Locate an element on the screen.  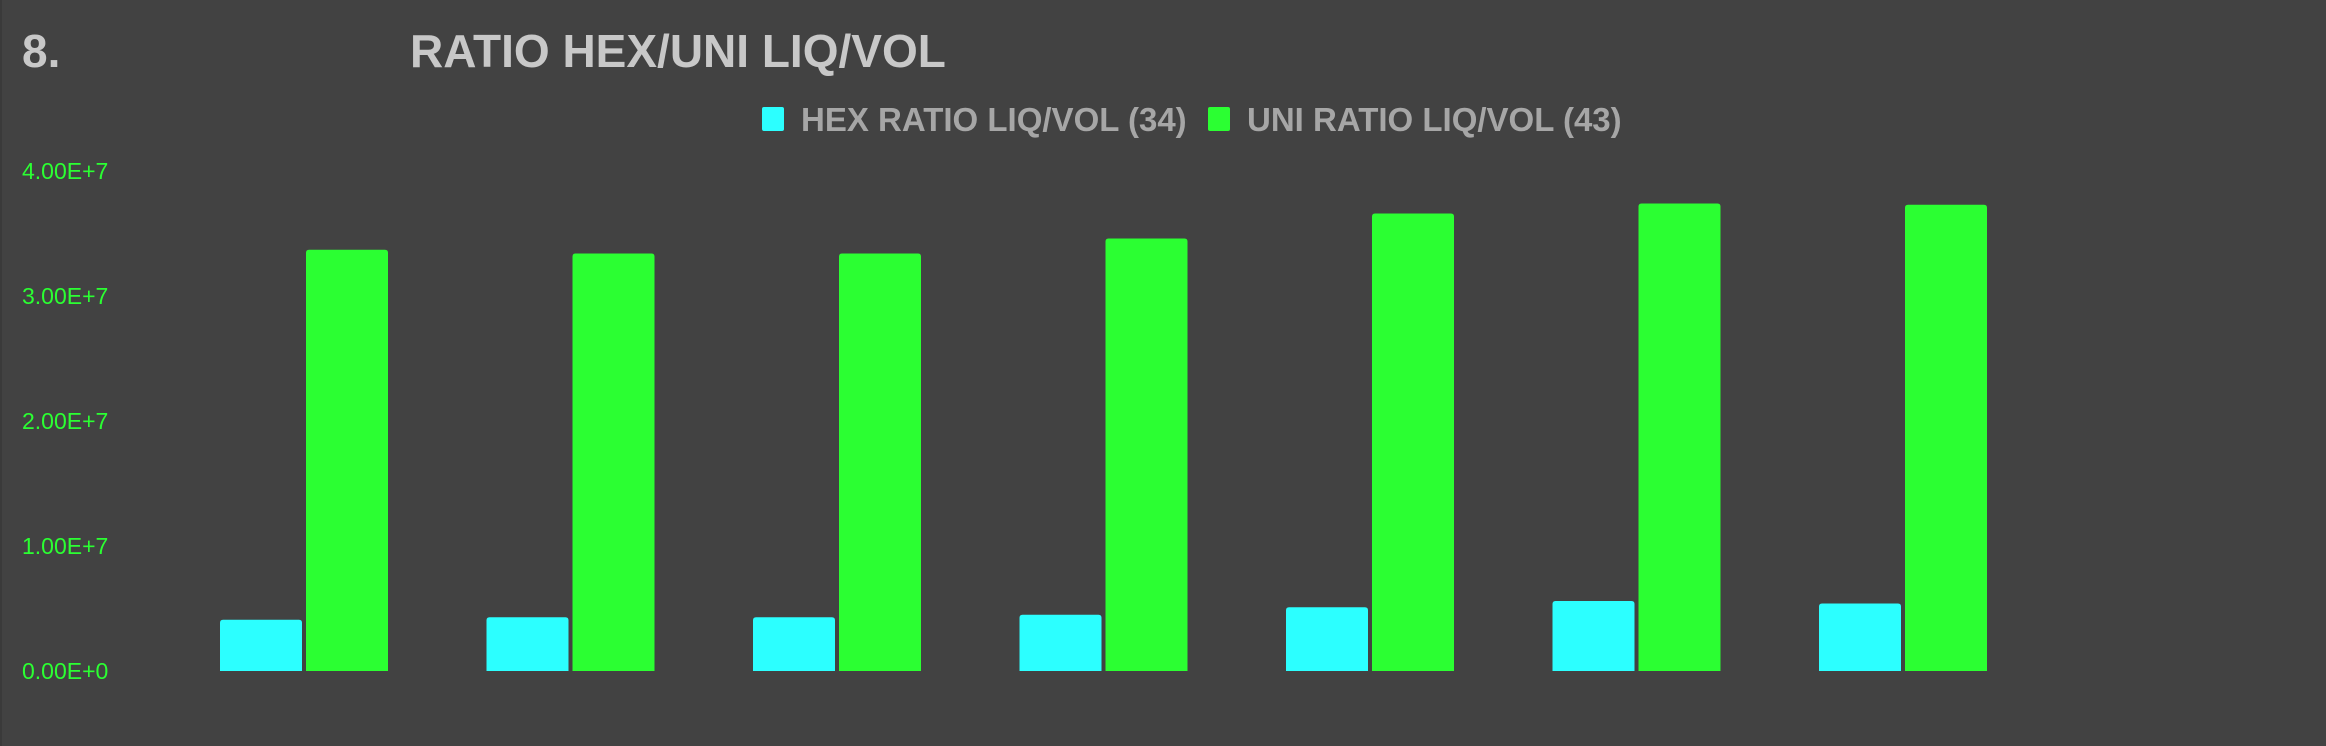
y-tick-label: 2.00E+7 is located at coordinates (65, 421).